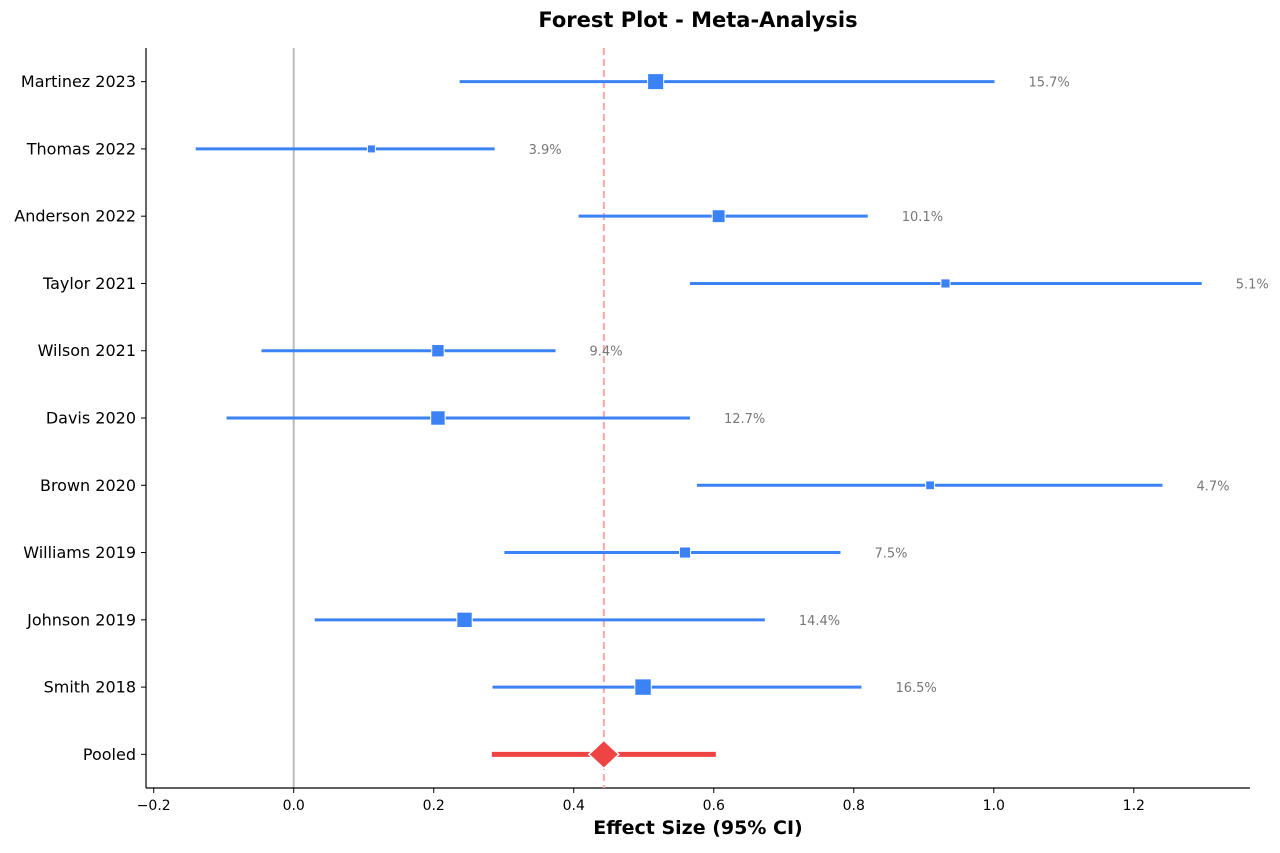 The image size is (1280, 853). I want to click on weight-label: 12.7%, so click(744, 419).